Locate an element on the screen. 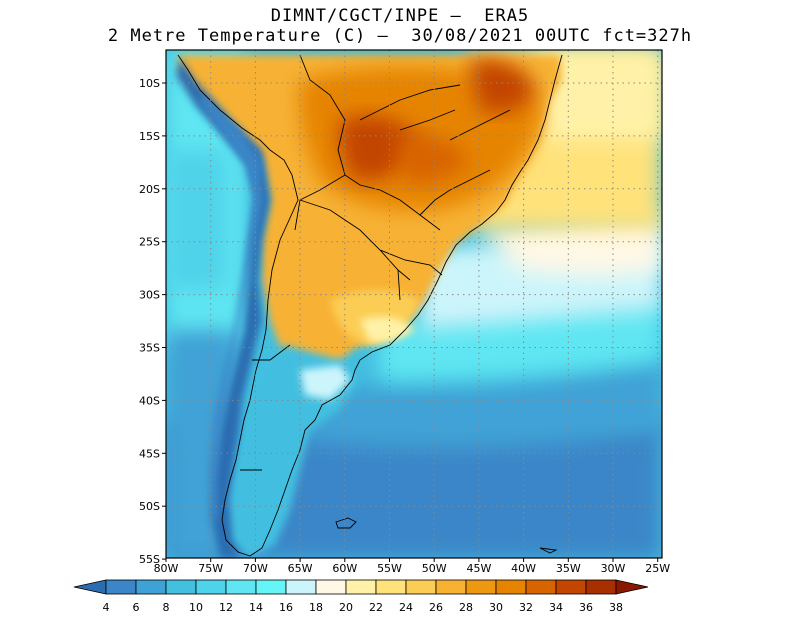  lat-label: 40S is located at coordinates (149, 400).